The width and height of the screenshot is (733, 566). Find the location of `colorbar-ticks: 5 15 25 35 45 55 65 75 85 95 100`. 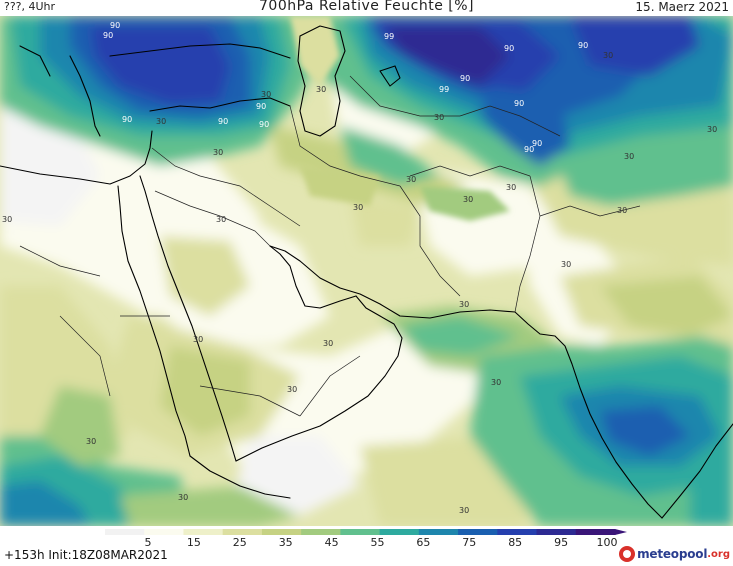

colorbar-ticks: 5 15 25 35 45 55 65 75 85 95 100 is located at coordinates (381, 542).